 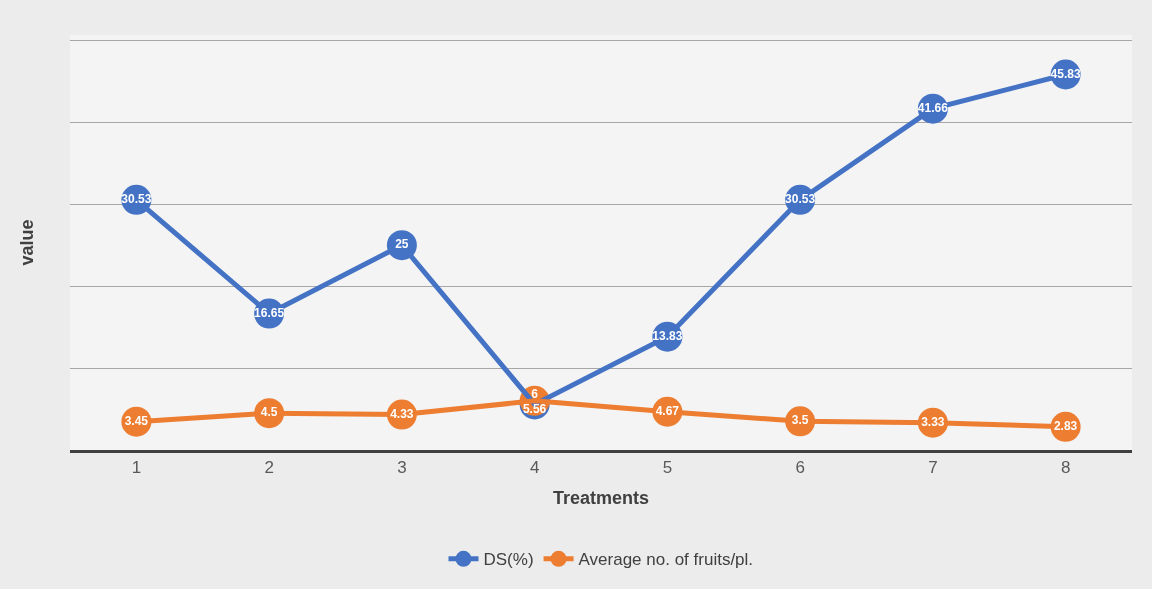 I want to click on data-label: 4.5, so click(x=269, y=412).